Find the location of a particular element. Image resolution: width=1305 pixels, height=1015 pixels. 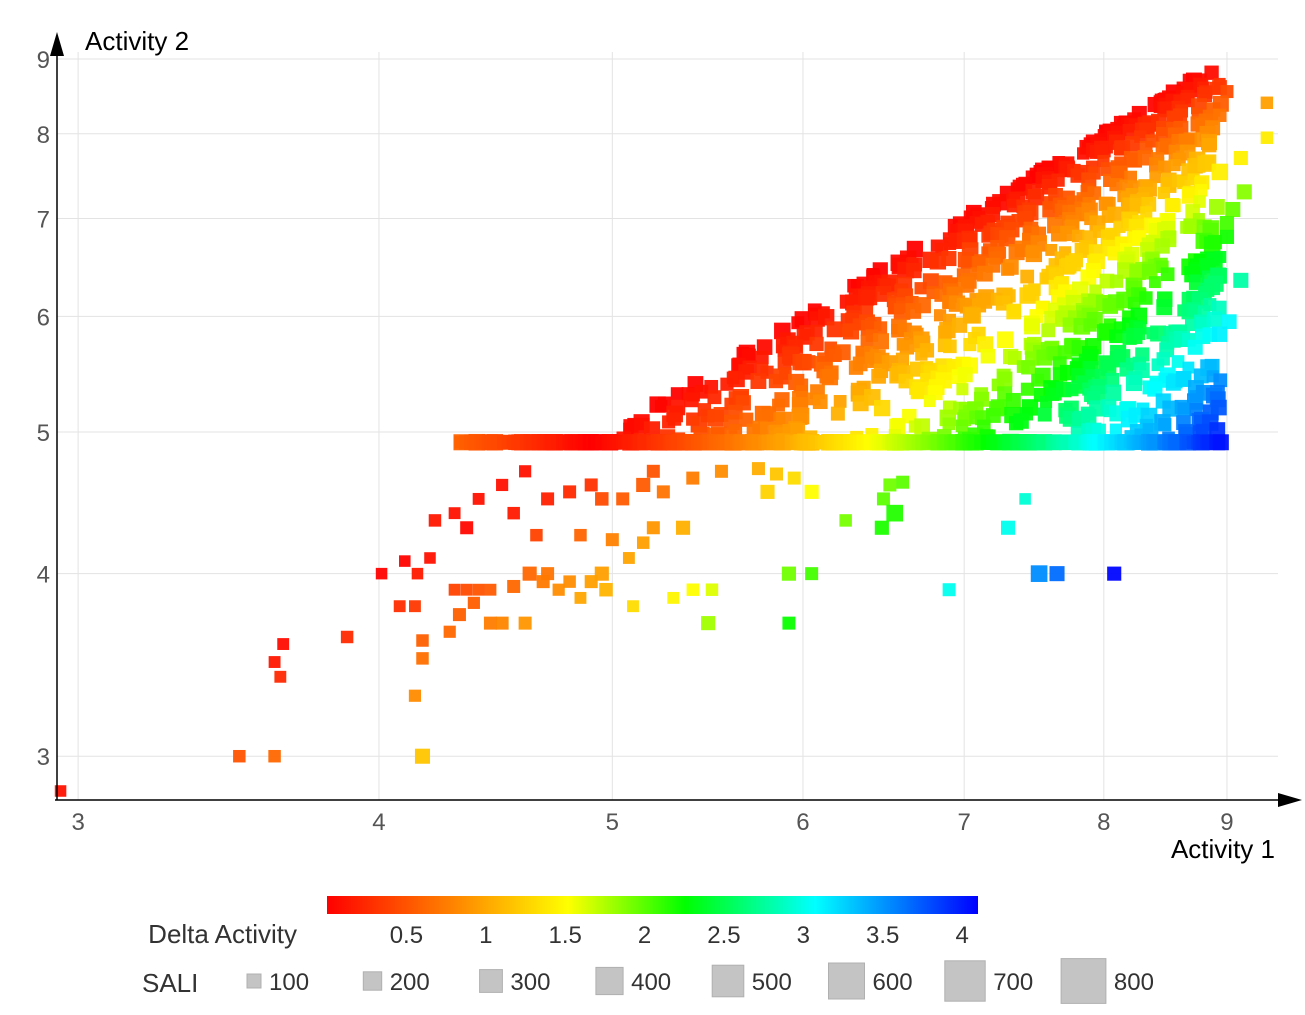

size-legend-label: 600 is located at coordinates (893, 982).